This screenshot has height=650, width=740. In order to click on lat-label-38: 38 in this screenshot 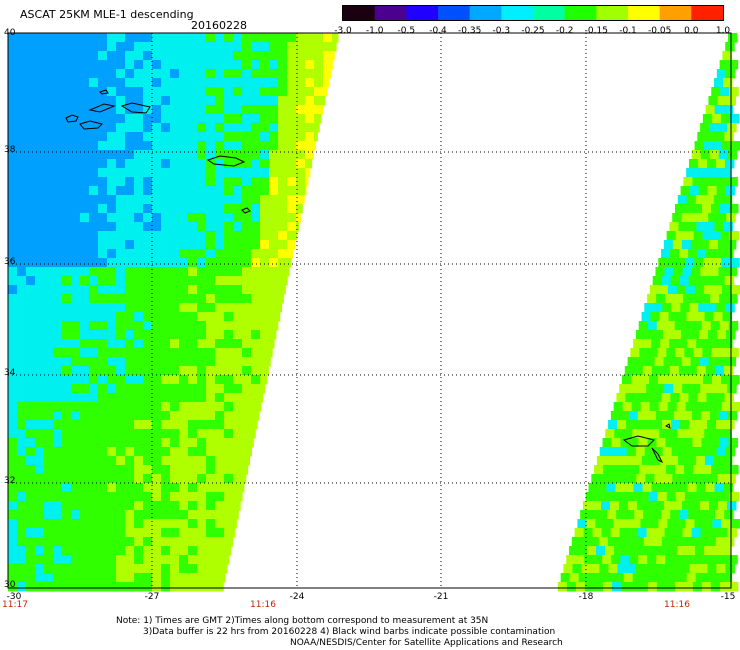, I will do `click(10, 150)`.